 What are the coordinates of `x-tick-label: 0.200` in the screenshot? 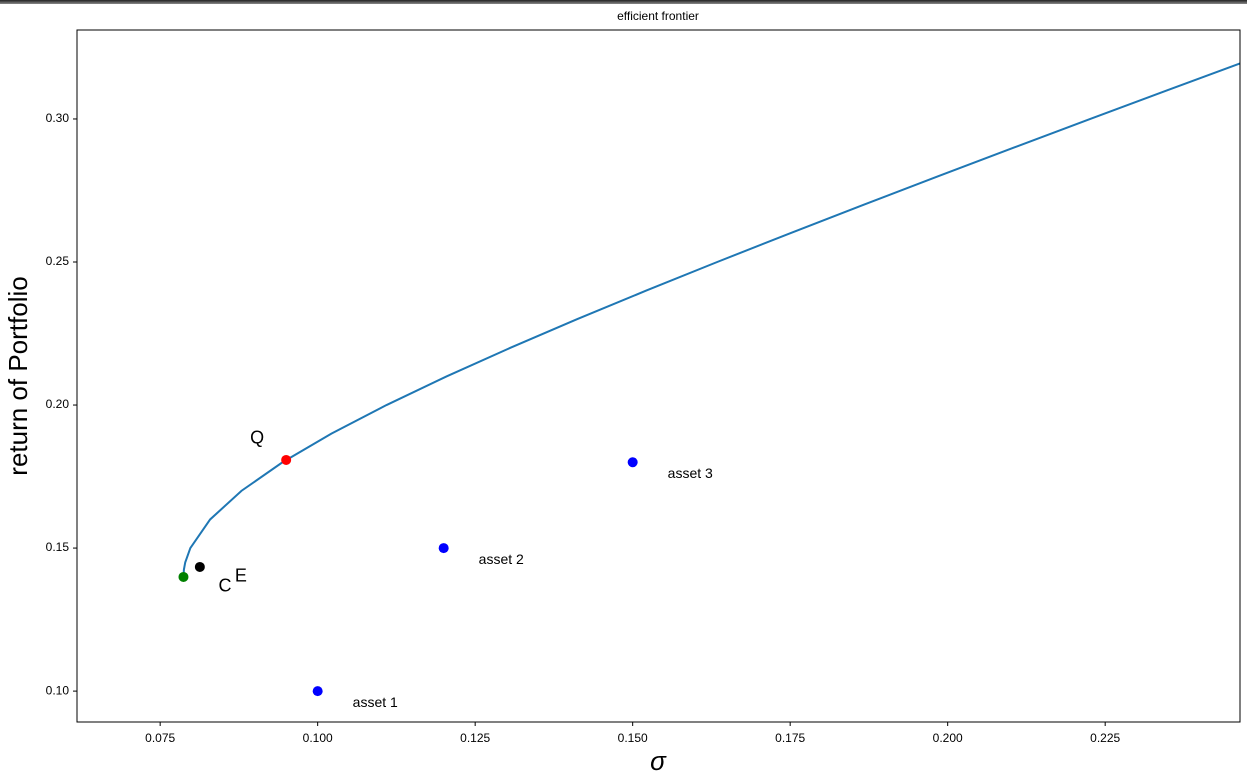 It's located at (948, 738).